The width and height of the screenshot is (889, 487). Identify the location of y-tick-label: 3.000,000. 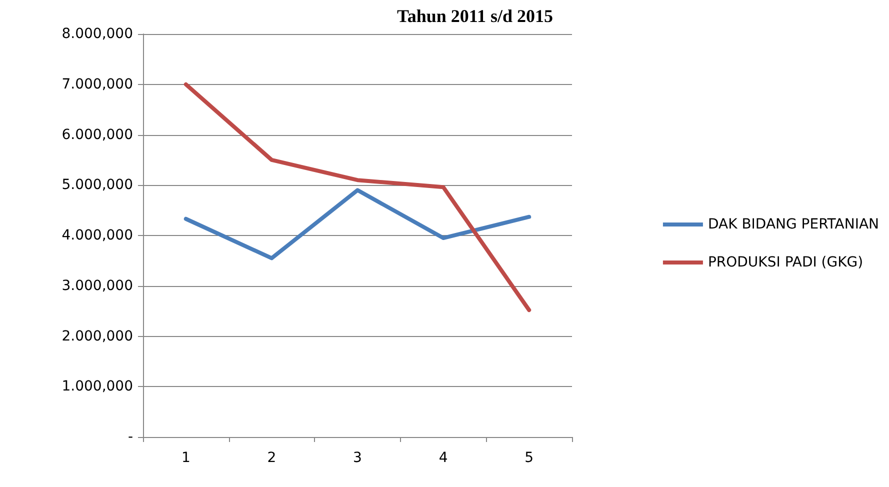
(97, 286).